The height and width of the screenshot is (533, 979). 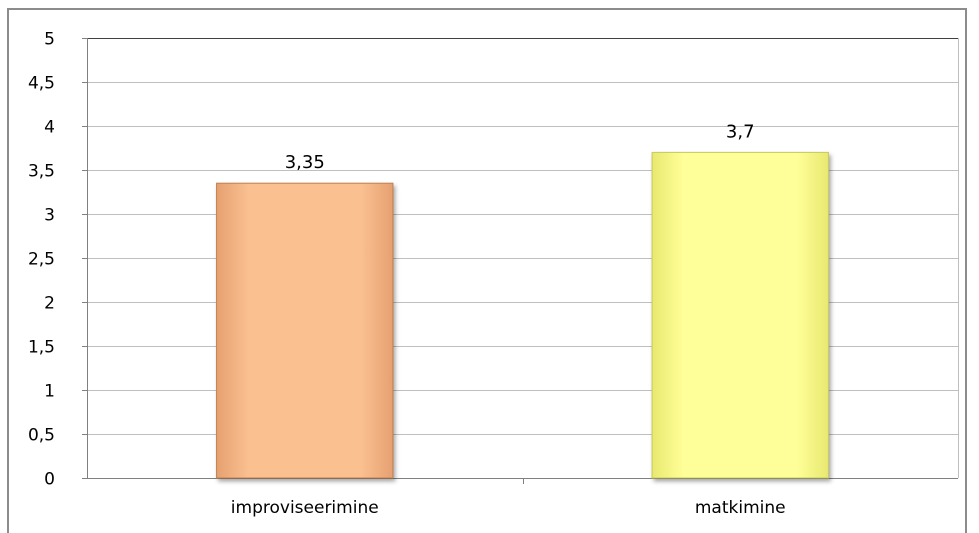 What do you see at coordinates (41, 436) in the screenshot?
I see `y-tick-label: 0,5` at bounding box center [41, 436].